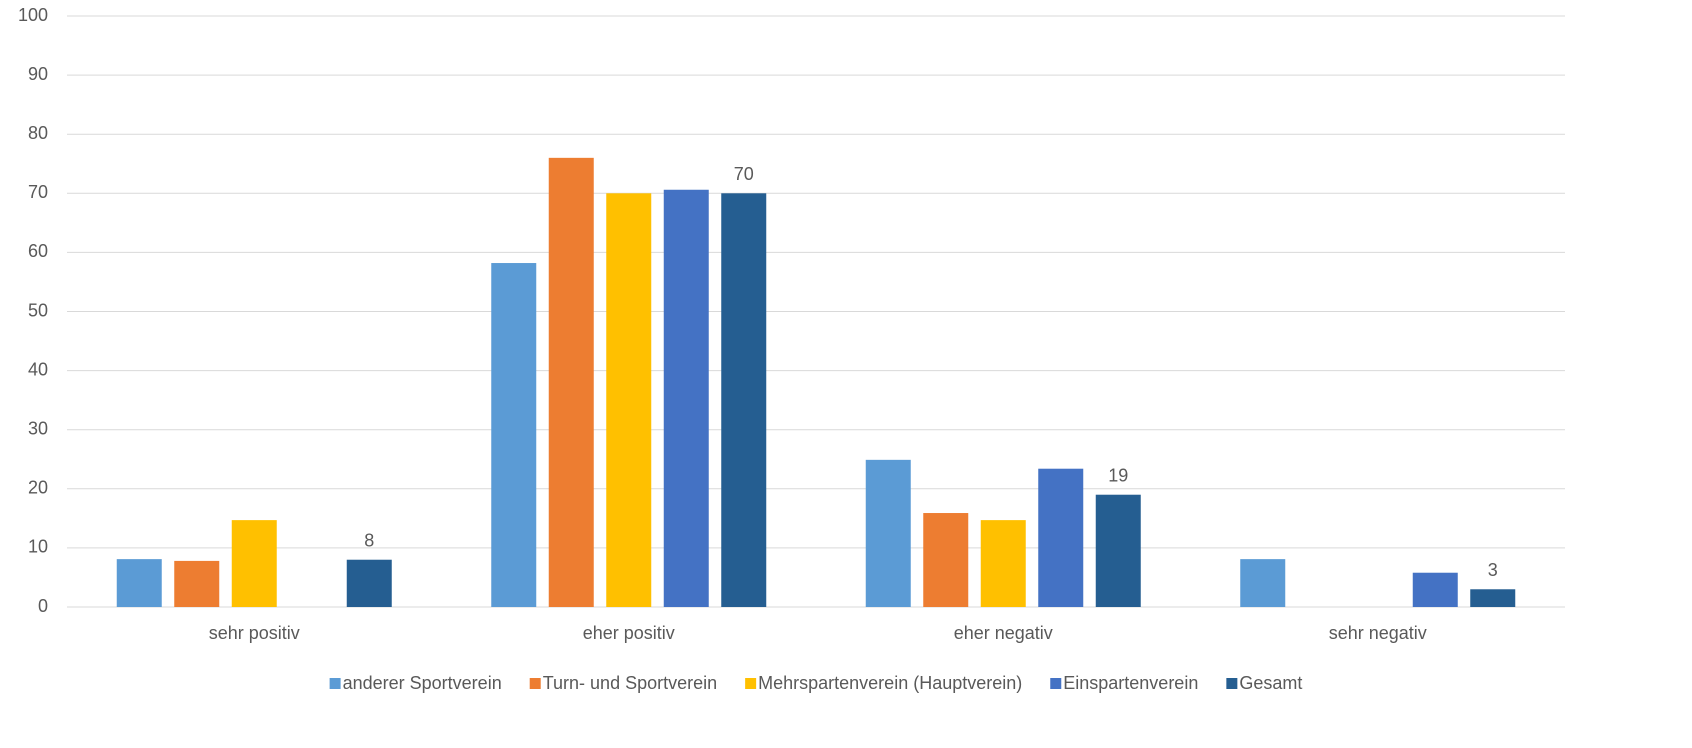 The image size is (1692, 748). What do you see at coordinates (33, 15) in the screenshot?
I see `y-tick-label: 100` at bounding box center [33, 15].